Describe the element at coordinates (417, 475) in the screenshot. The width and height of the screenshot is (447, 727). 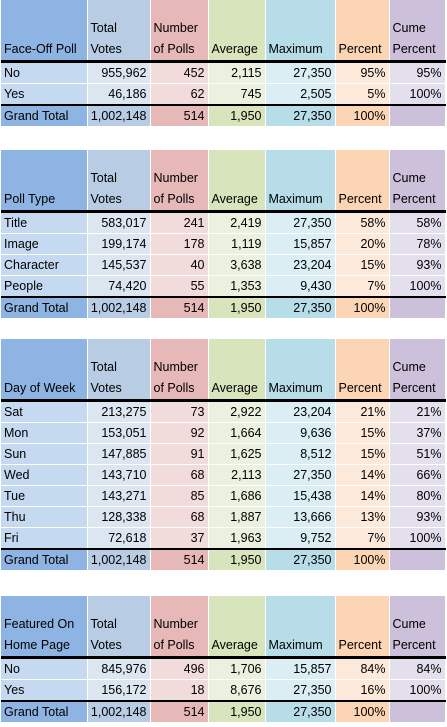
I see `cell-cume-percent: 66%` at that location.